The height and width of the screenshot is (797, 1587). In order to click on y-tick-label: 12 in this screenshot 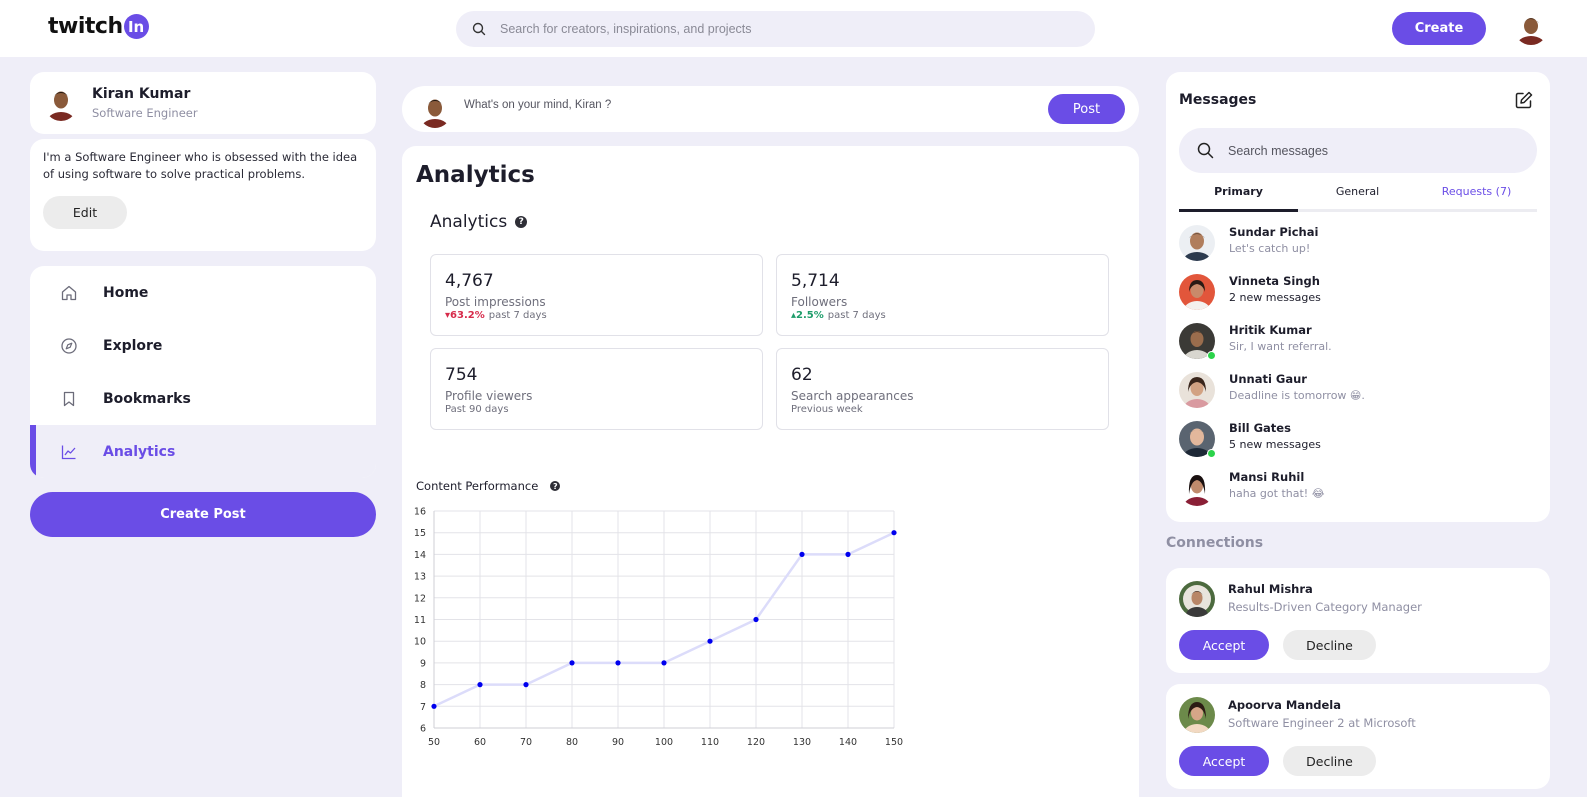, I will do `click(420, 598)`.